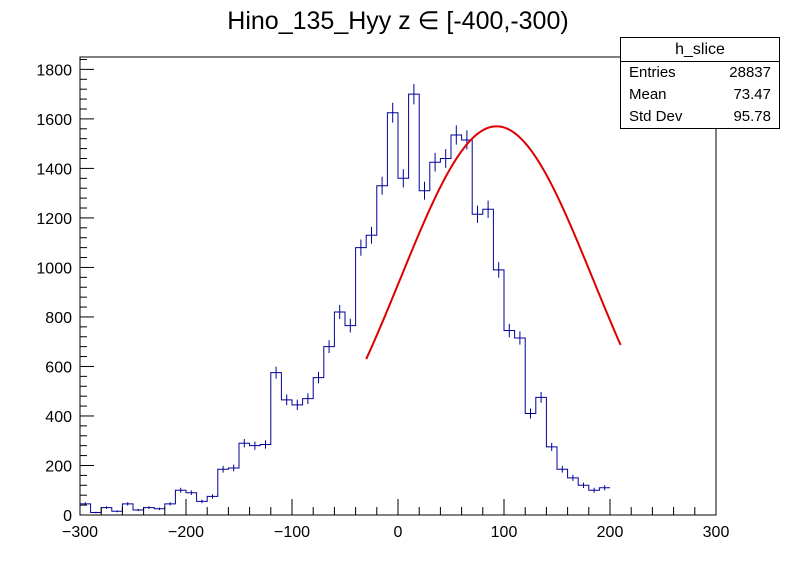 The height and width of the screenshot is (572, 796). Describe the element at coordinates (752, 116) in the screenshot. I see `std-value: 95.78` at that location.